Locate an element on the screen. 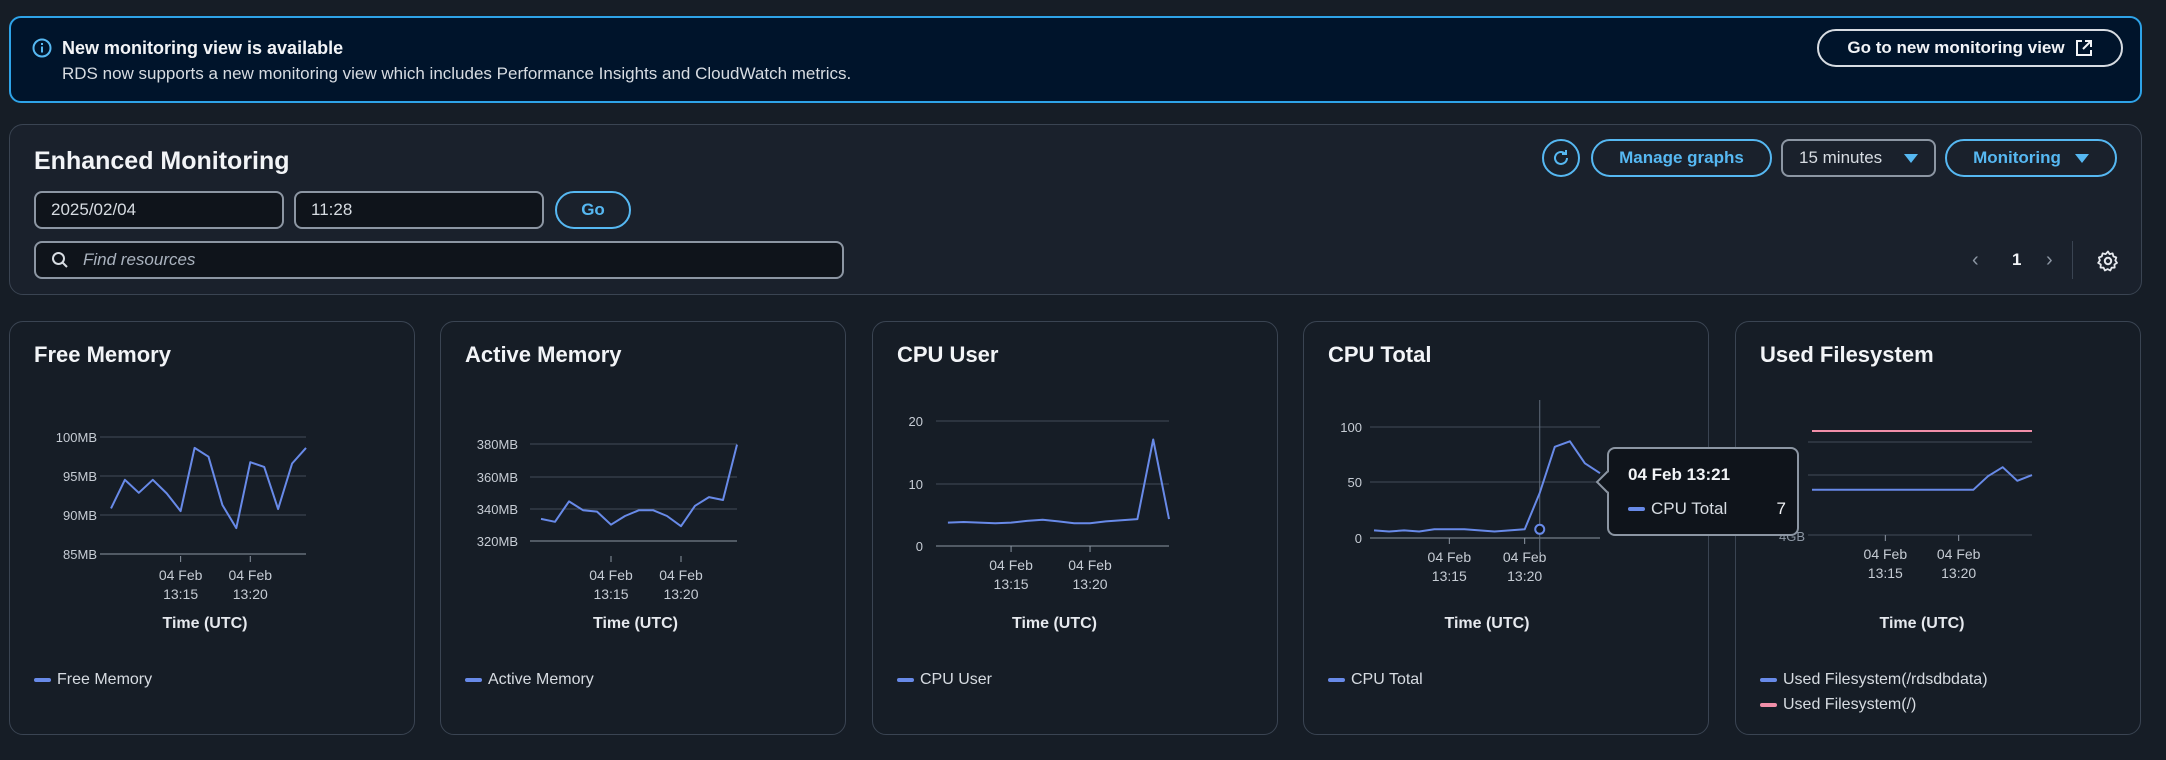 The image size is (2166, 760). page-title: Enhanced Monitoring is located at coordinates (162, 161).